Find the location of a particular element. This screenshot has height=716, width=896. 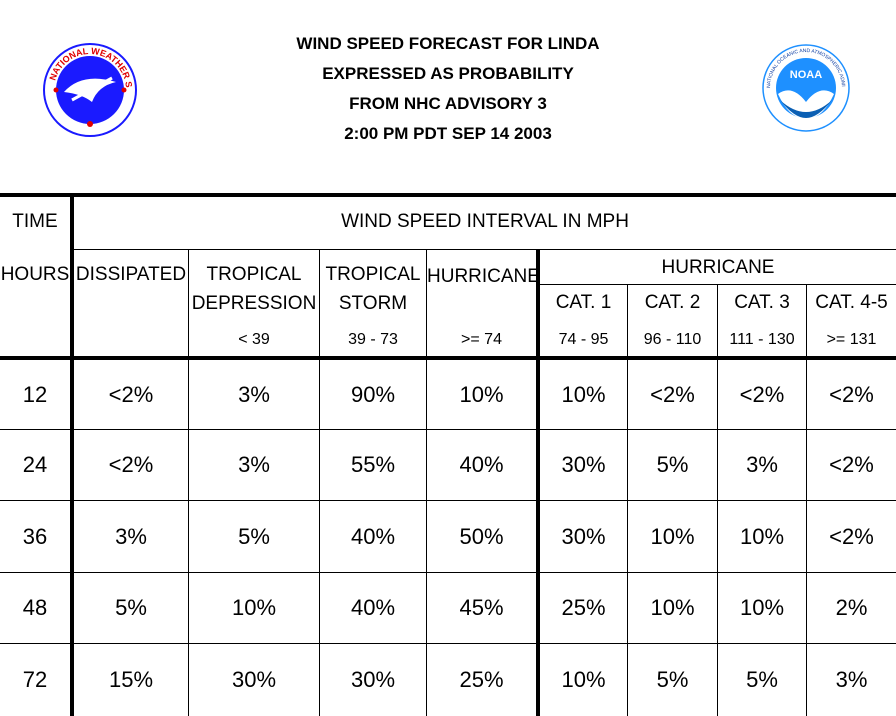

cat45-header: CAT. 4-5 is located at coordinates (851, 302).